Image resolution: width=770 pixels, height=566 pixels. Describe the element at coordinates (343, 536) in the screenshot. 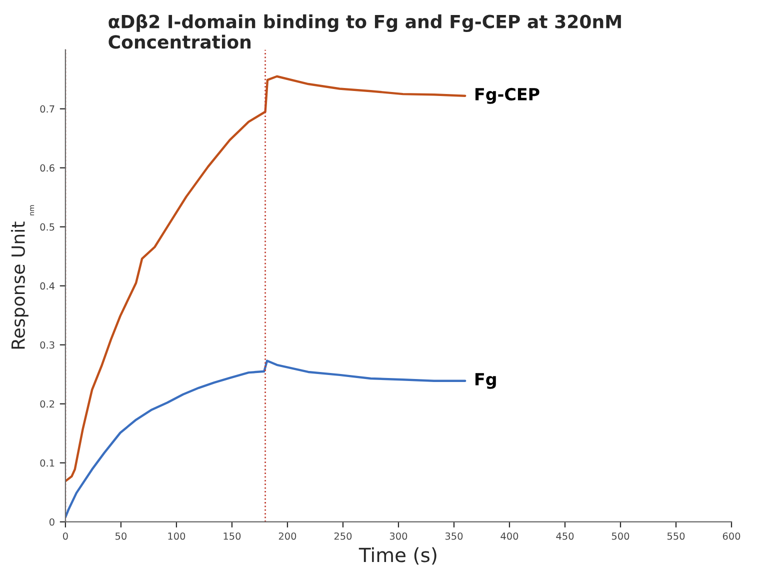

I see `x-tick-label: 250` at that location.